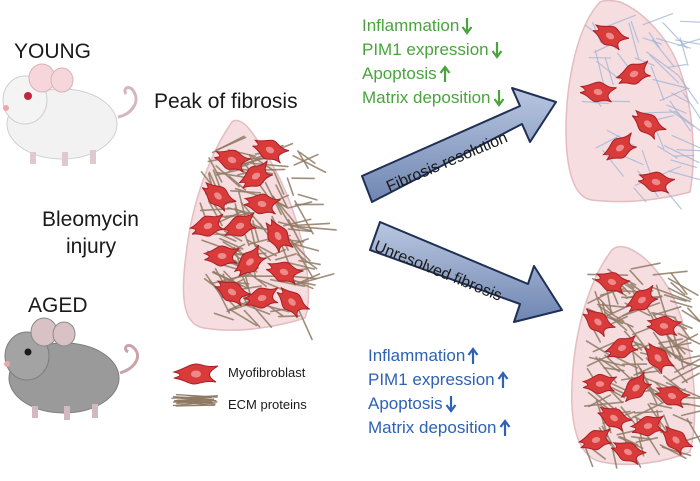  I want to click on myofibroblasts-resolved, so click(627, 109).